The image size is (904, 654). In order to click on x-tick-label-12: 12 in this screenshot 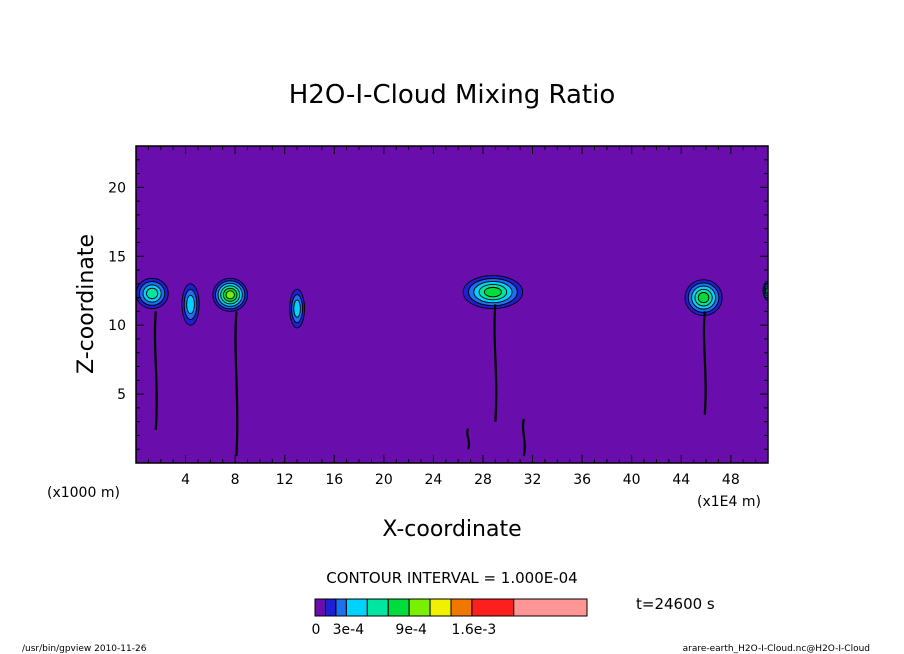, I will do `click(285, 480)`.